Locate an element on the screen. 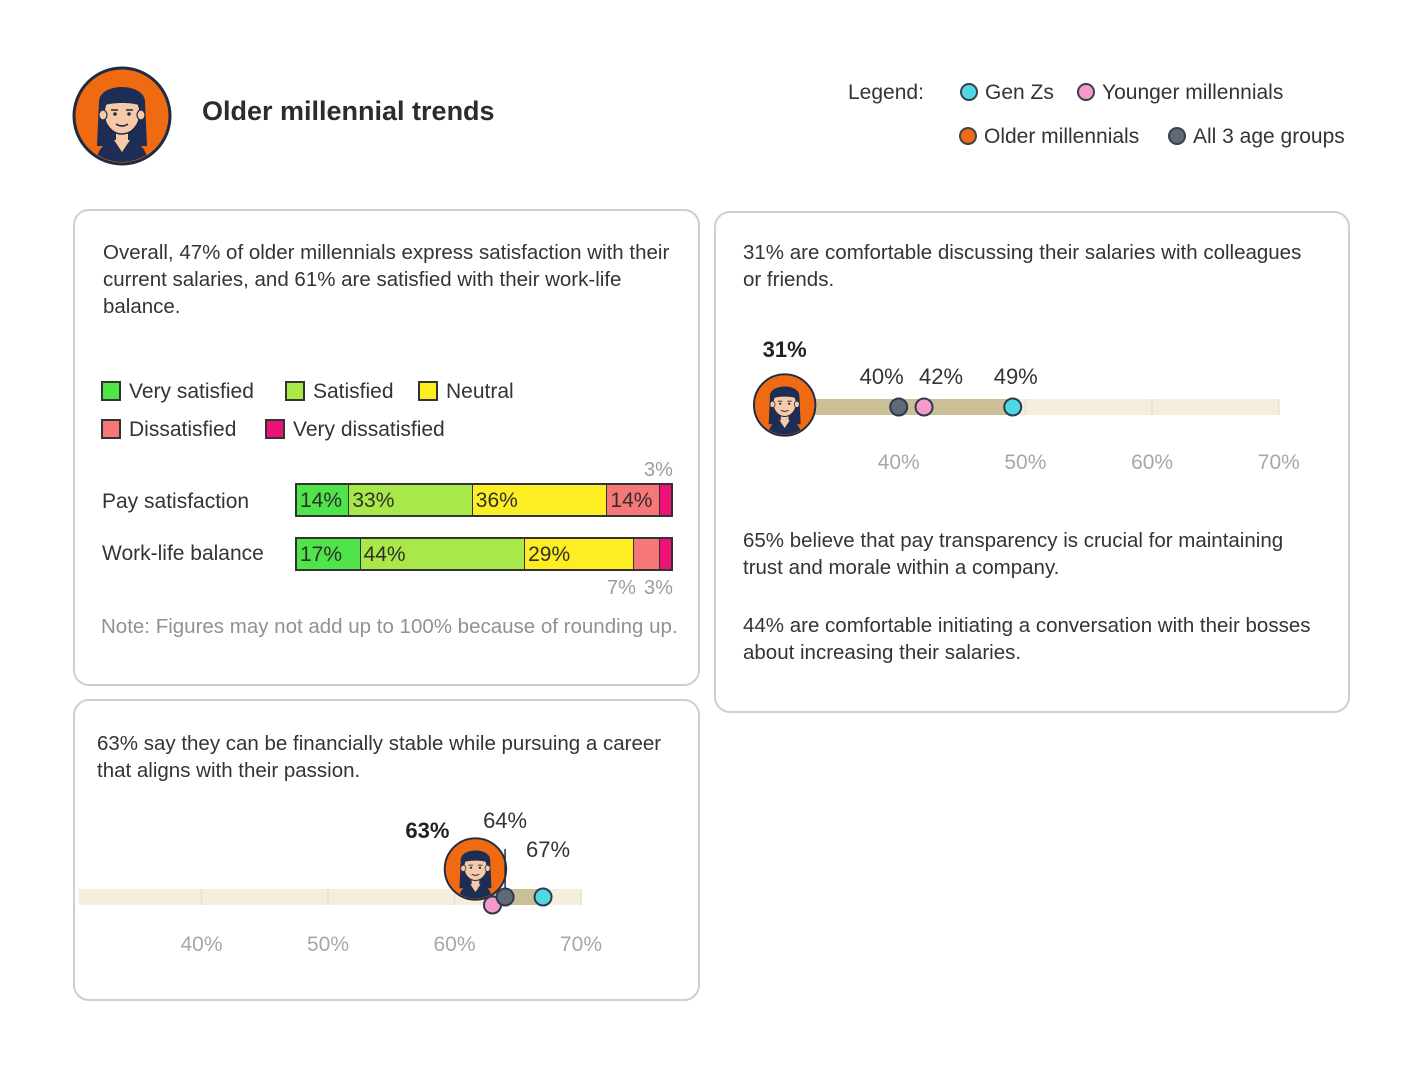  bar-segment-very-satisfied: 17% is located at coordinates (329, 554).